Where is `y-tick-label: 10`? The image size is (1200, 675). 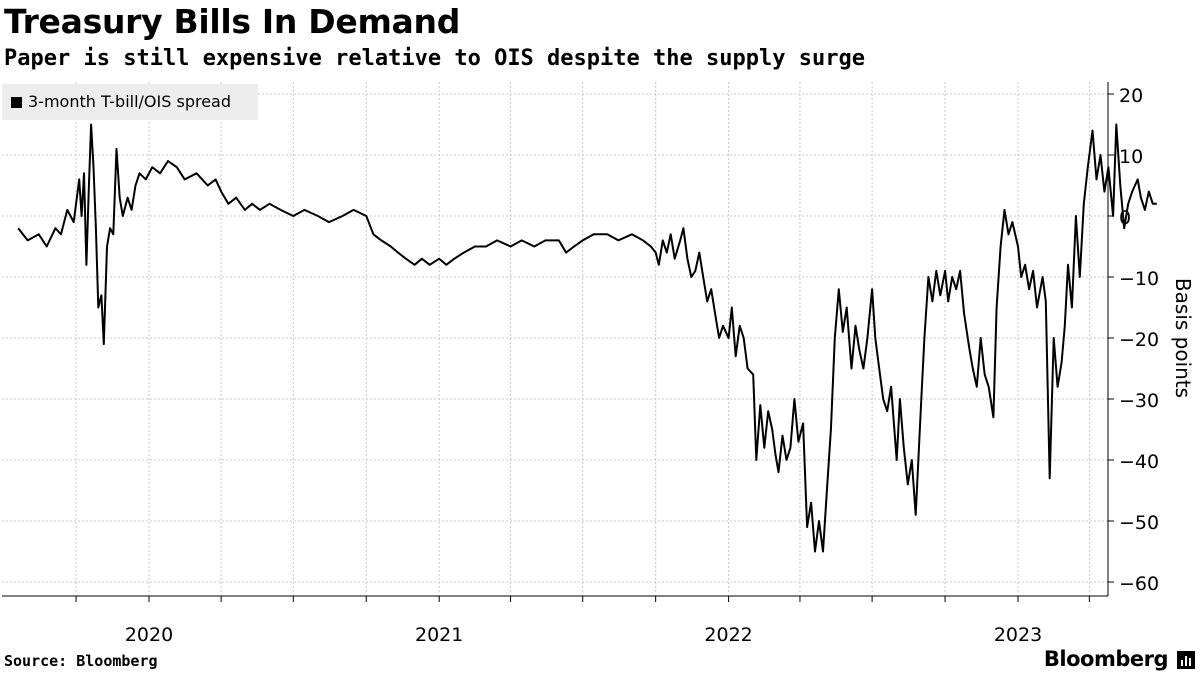 y-tick-label: 10 is located at coordinates (1131, 157).